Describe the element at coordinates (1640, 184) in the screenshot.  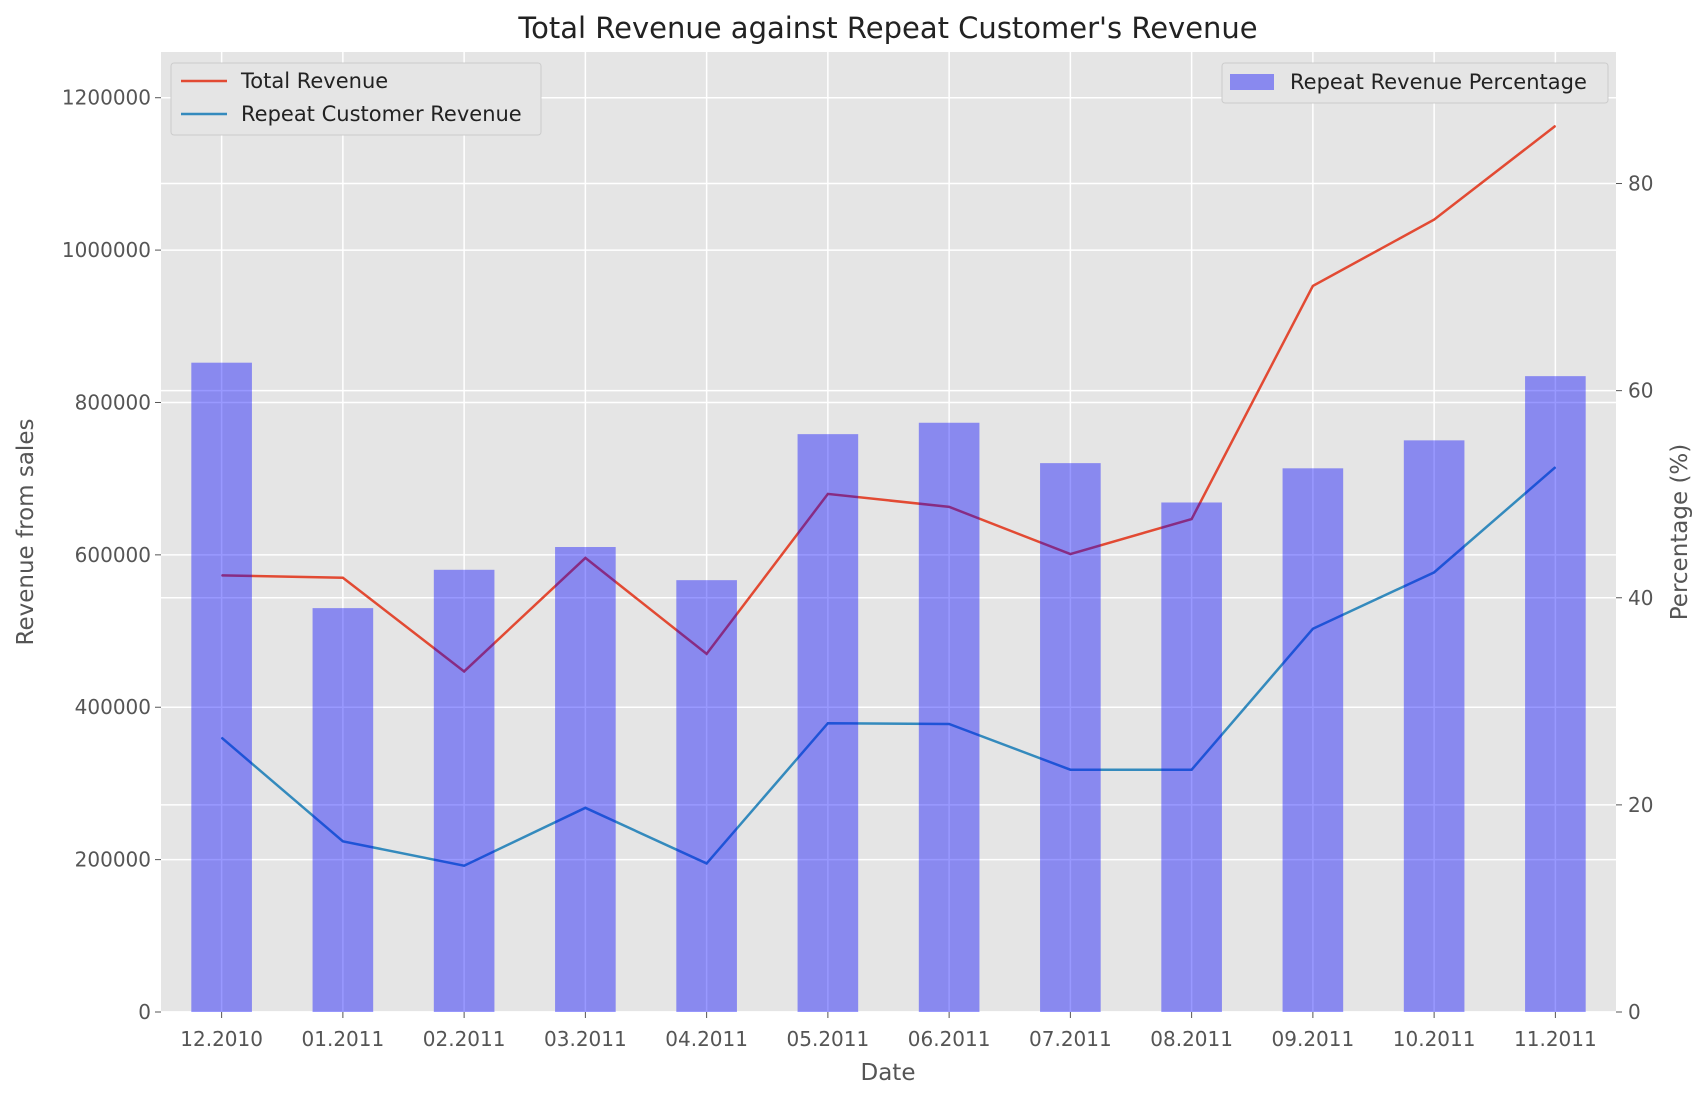
I see `y2-tick-label: 80` at that location.